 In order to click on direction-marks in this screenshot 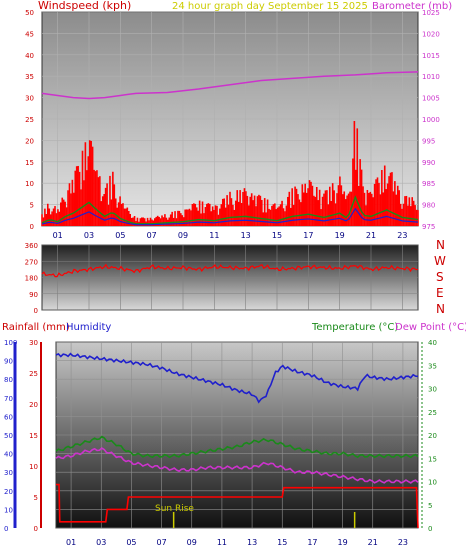, I will do `click(230, 270)`.